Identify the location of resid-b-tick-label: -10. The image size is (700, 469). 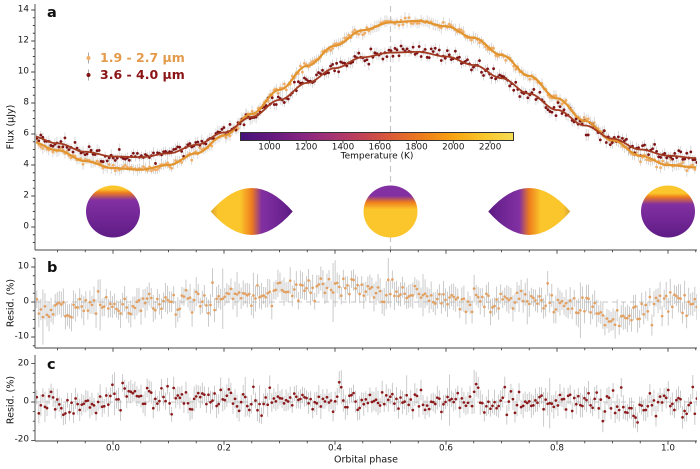
(21, 336).